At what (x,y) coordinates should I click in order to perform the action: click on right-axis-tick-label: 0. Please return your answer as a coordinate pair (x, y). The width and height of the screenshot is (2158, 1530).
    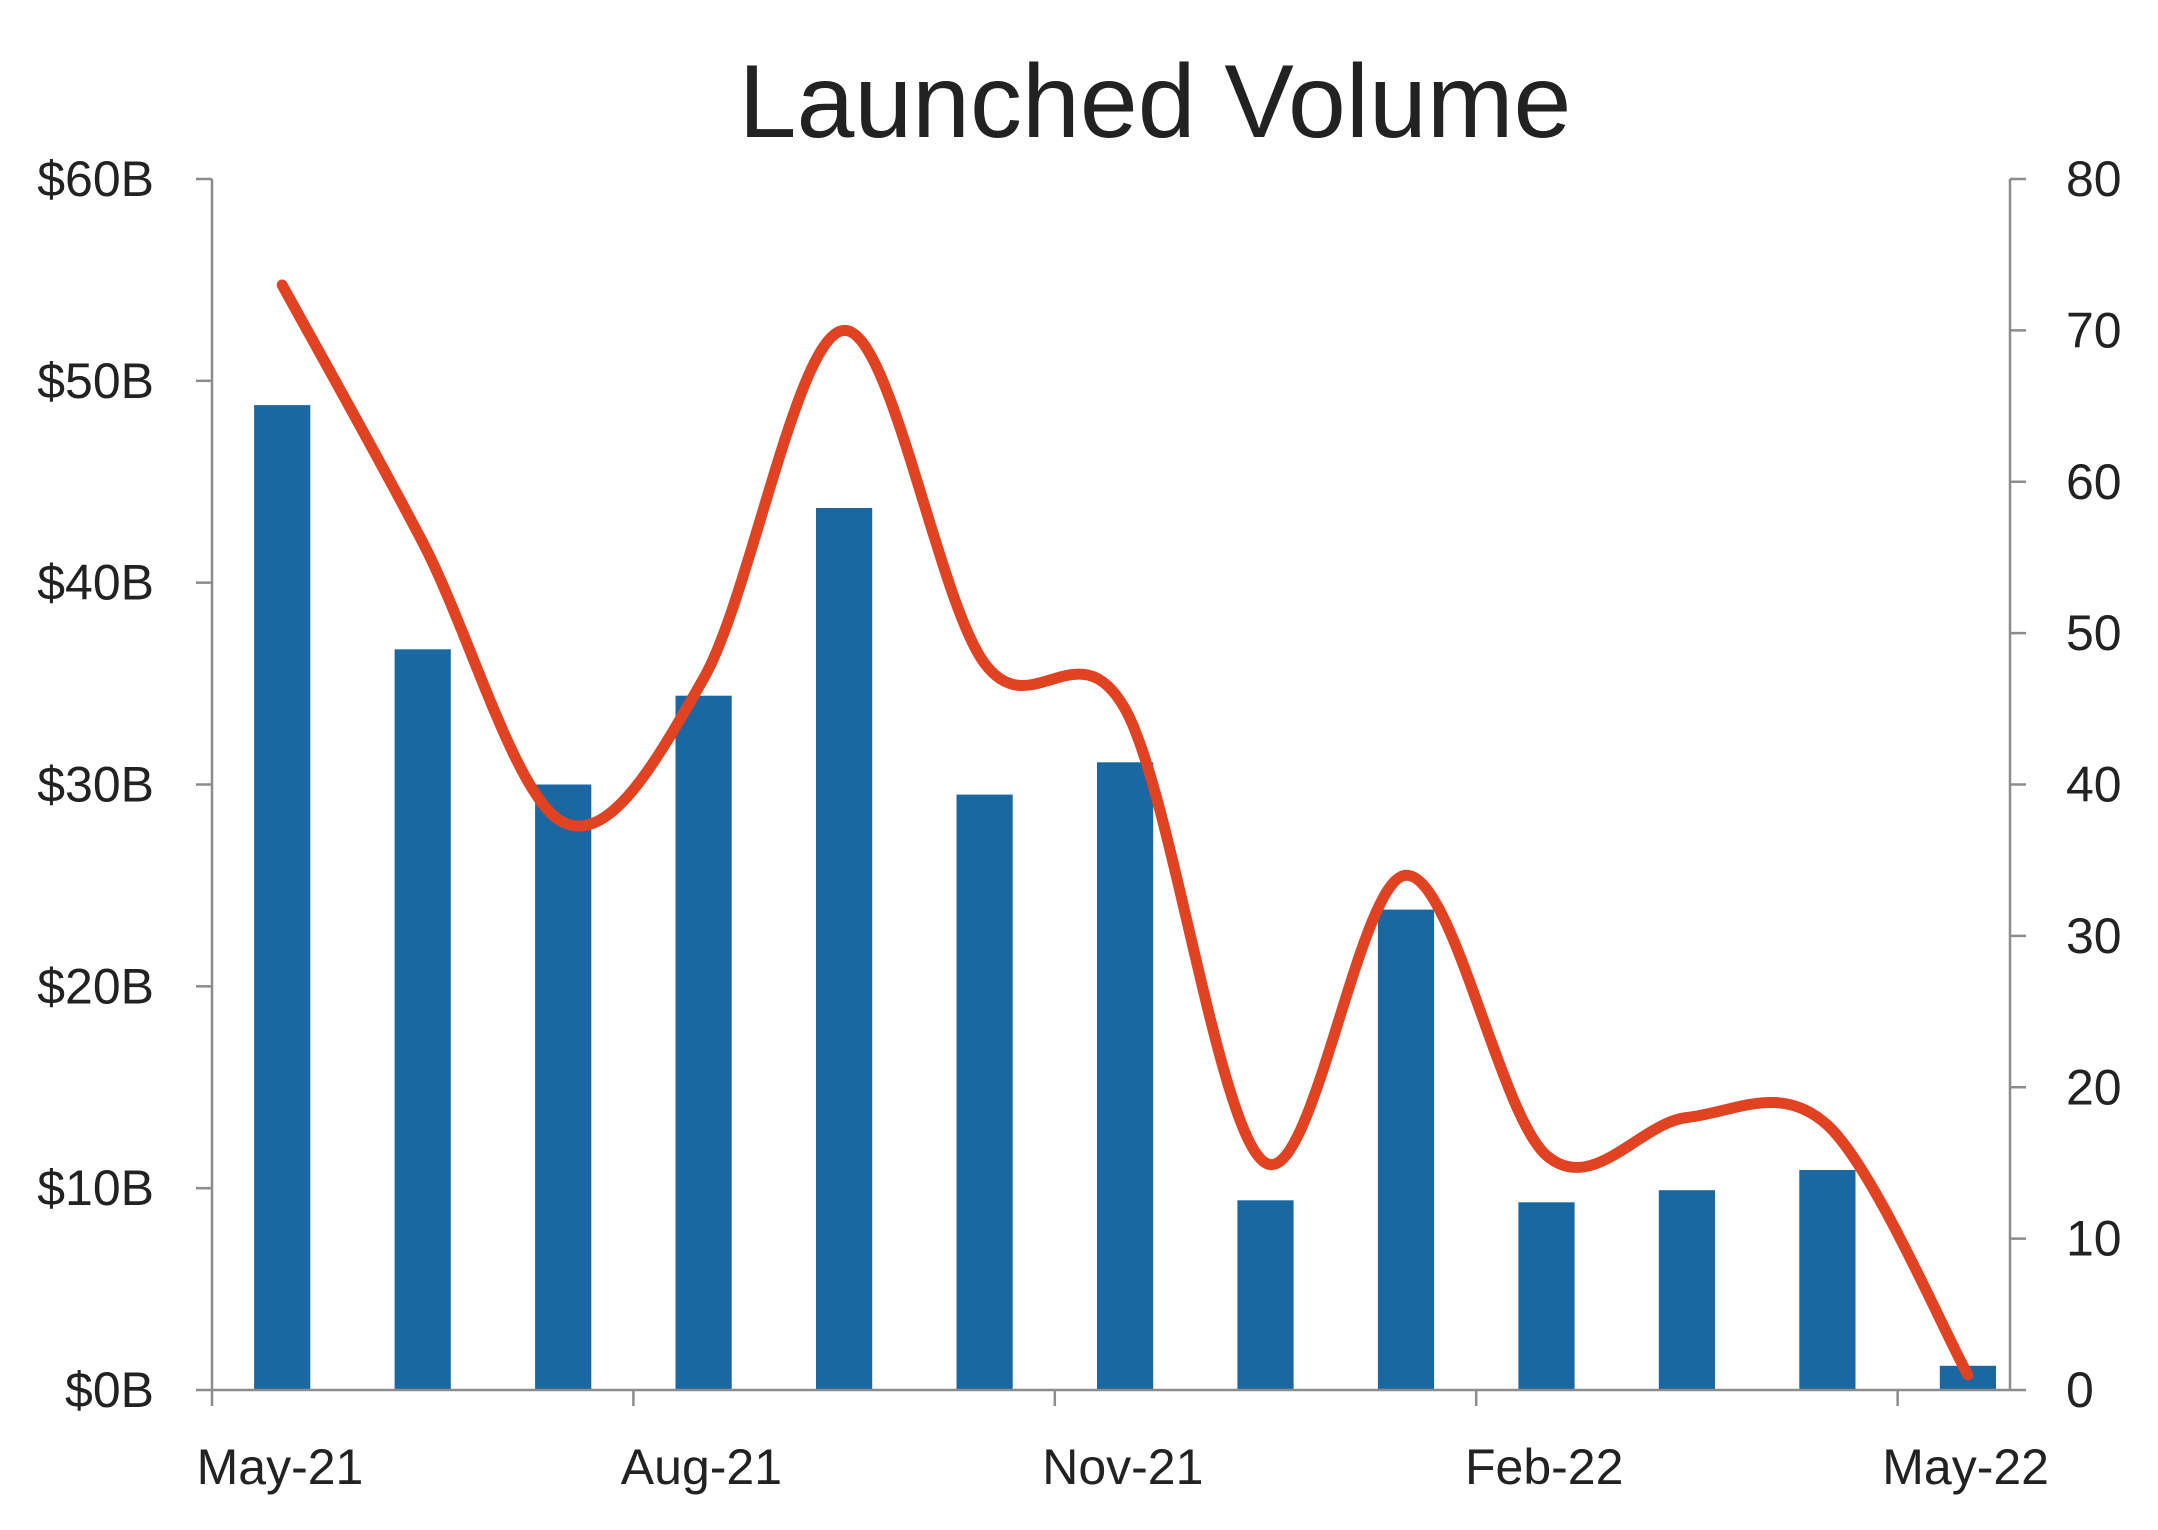
    Looking at the image, I should click on (2080, 1390).